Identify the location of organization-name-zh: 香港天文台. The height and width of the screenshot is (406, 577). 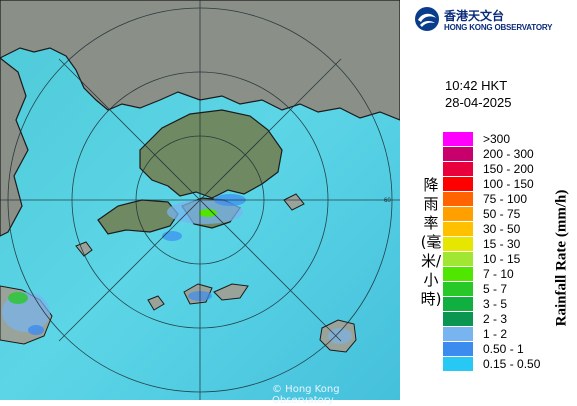
(474, 16).